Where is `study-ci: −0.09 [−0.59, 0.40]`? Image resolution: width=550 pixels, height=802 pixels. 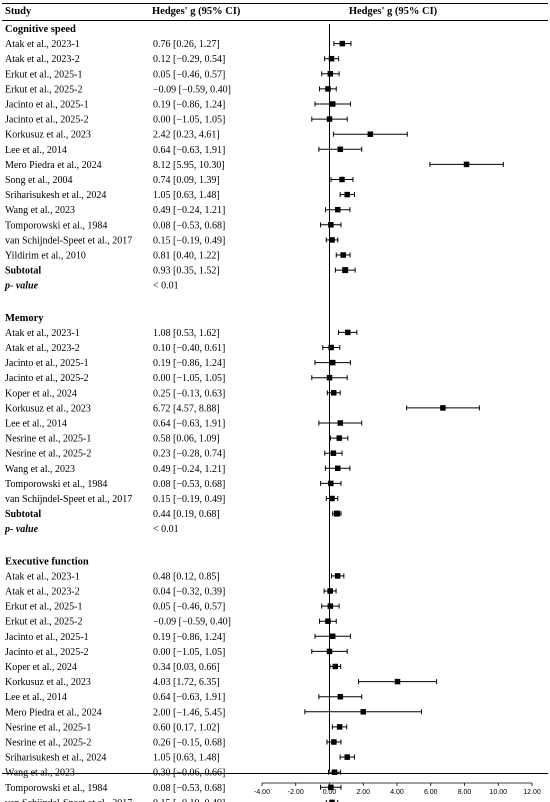
study-ci: −0.09 [−0.59, 0.40] is located at coordinates (192, 622).